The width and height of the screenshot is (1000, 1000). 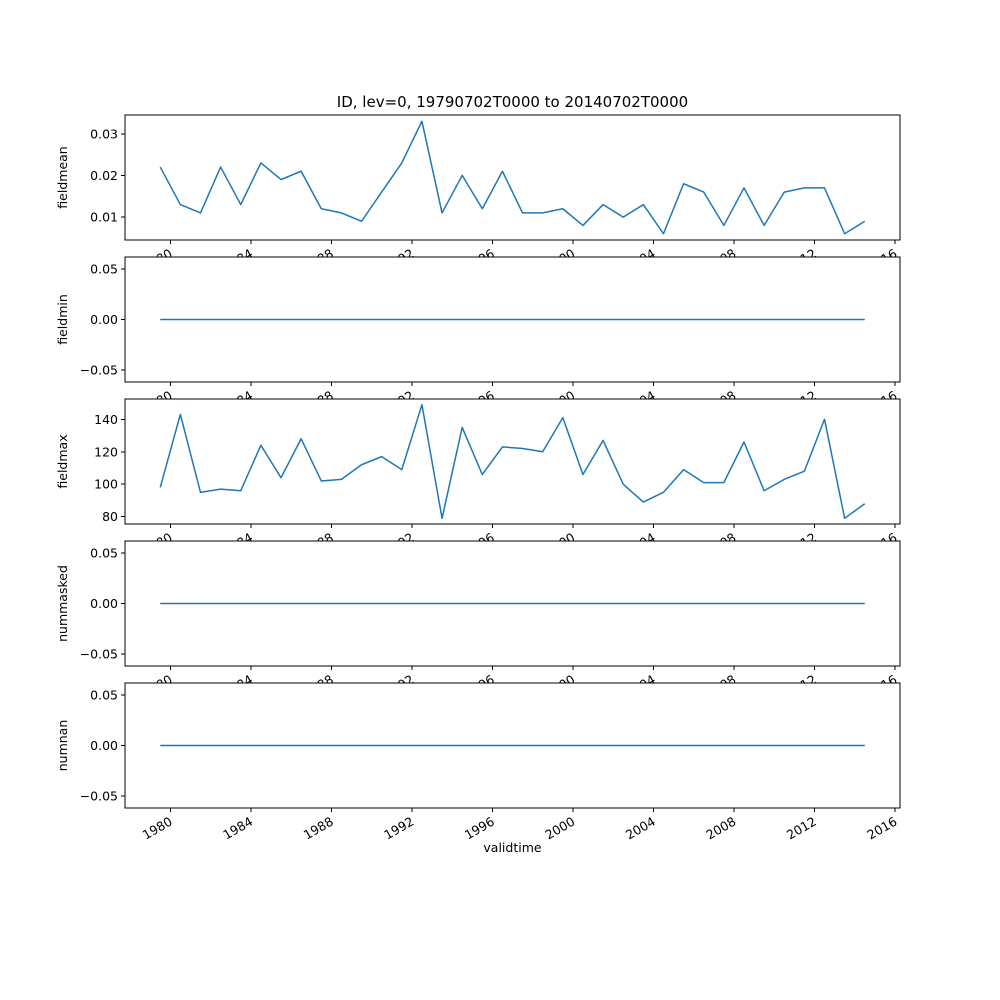 I want to click on y-axis-label-fieldmin: fieldmin, so click(x=62, y=319).